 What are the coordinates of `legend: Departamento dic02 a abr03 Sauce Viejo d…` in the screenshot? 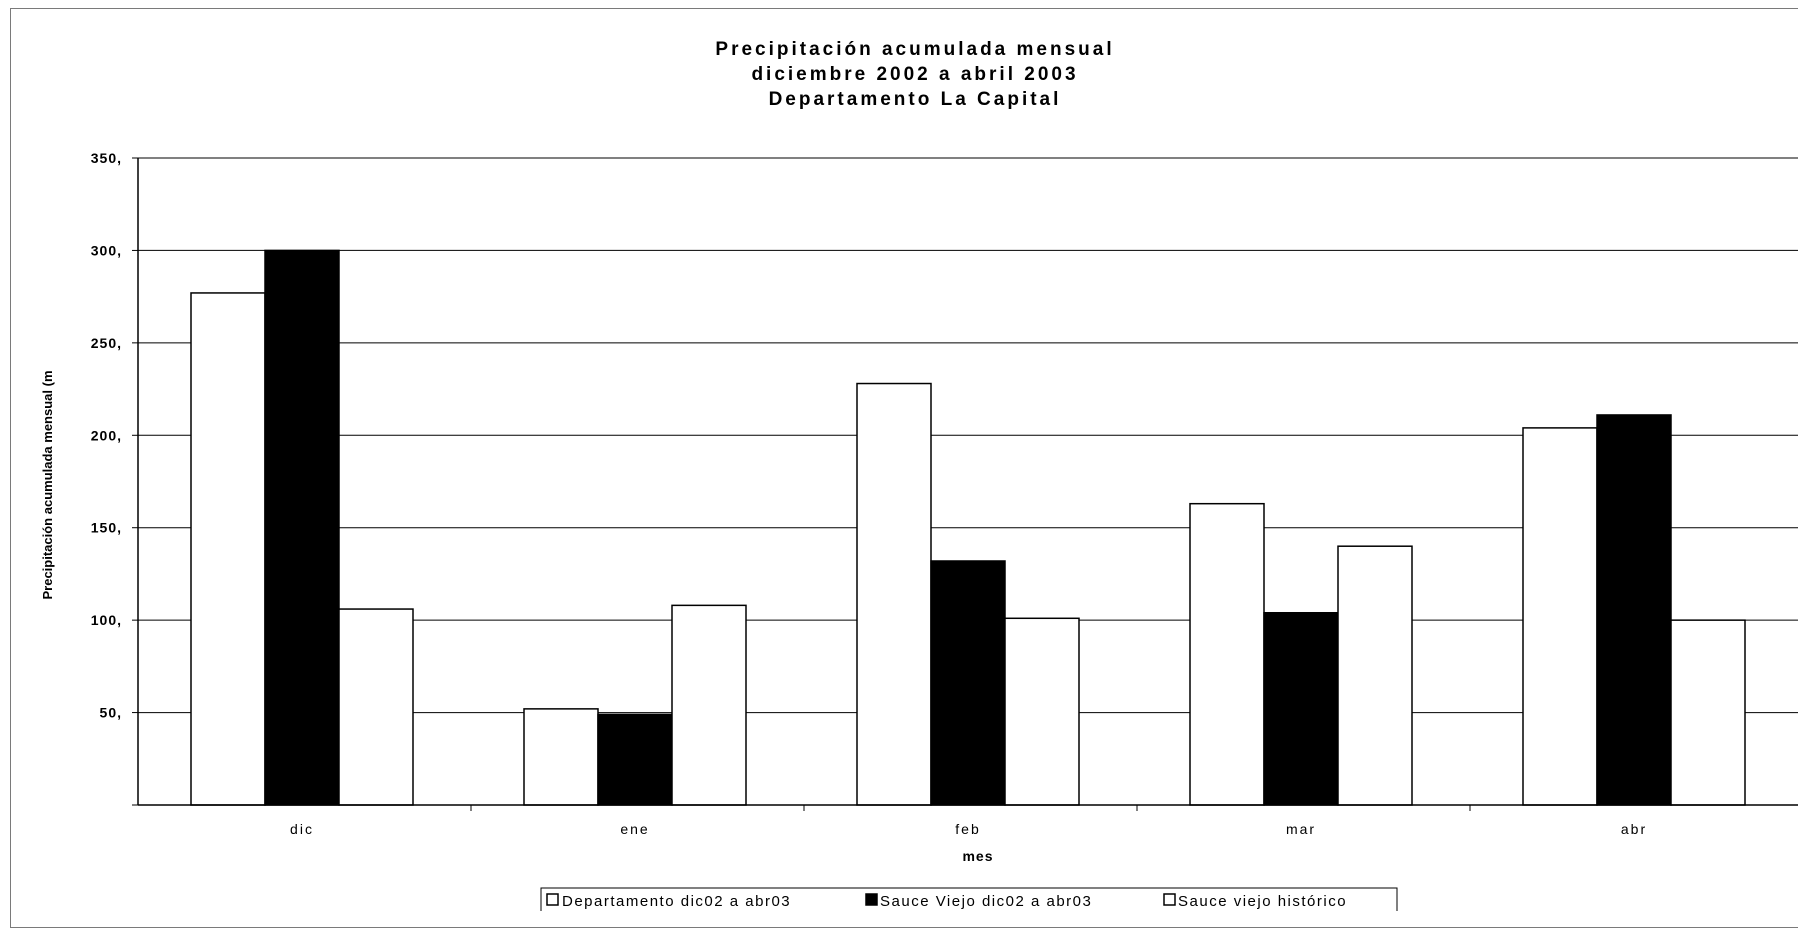 It's located at (969, 899).